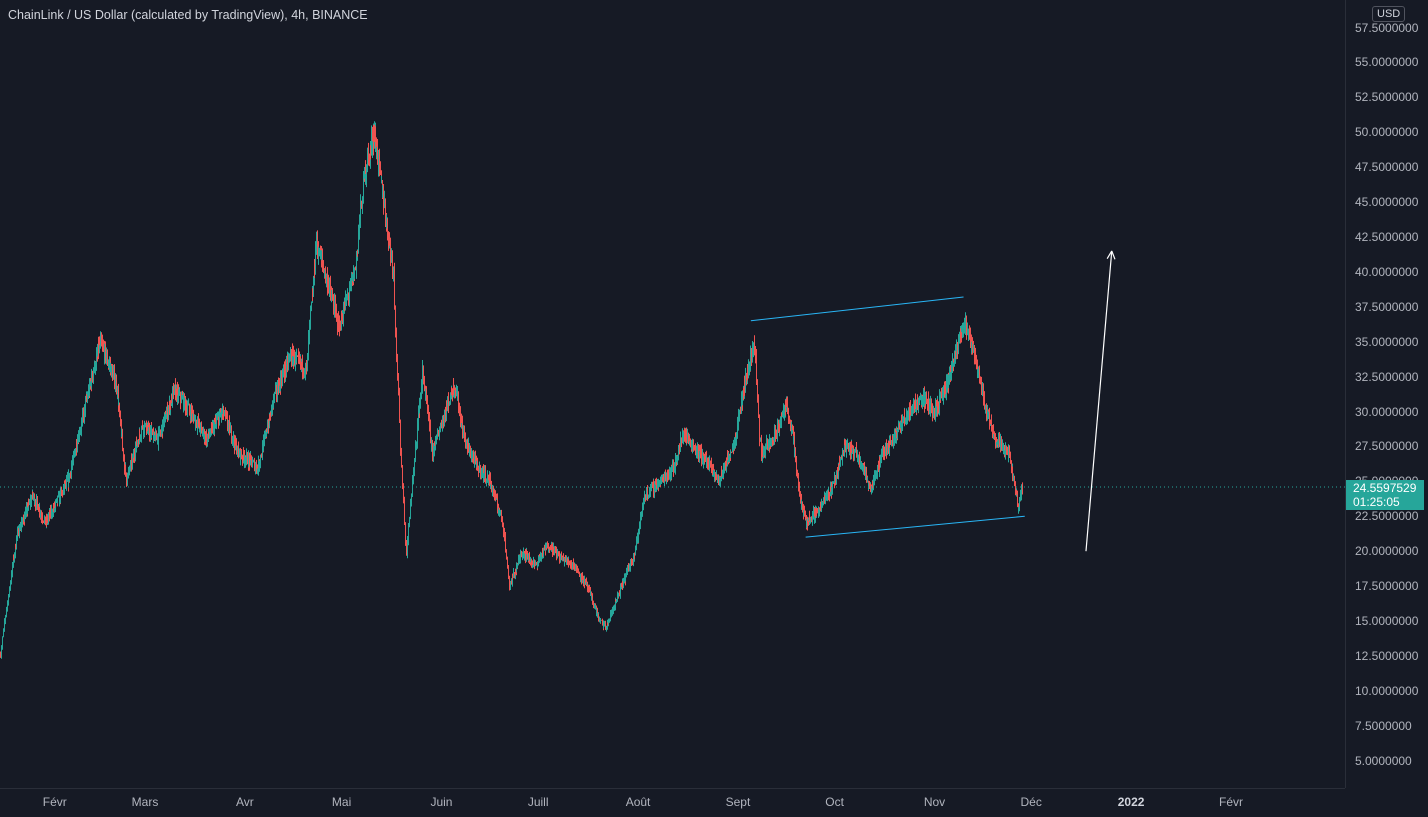 The height and width of the screenshot is (817, 1428). What do you see at coordinates (1383, 760) in the screenshot?
I see `price-tick-label: 5.0000000` at bounding box center [1383, 760].